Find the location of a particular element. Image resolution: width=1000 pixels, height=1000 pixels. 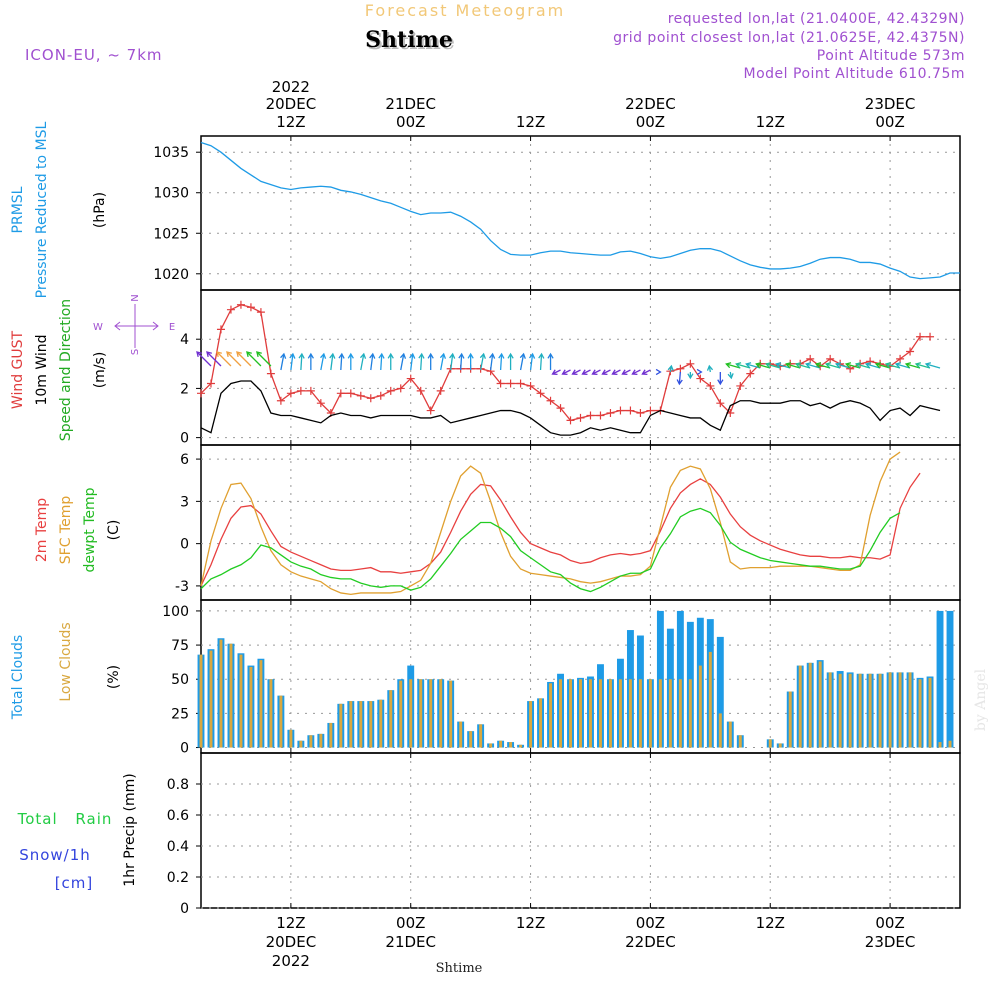

prmsl-label: PRMSL is located at coordinates (18, 209).